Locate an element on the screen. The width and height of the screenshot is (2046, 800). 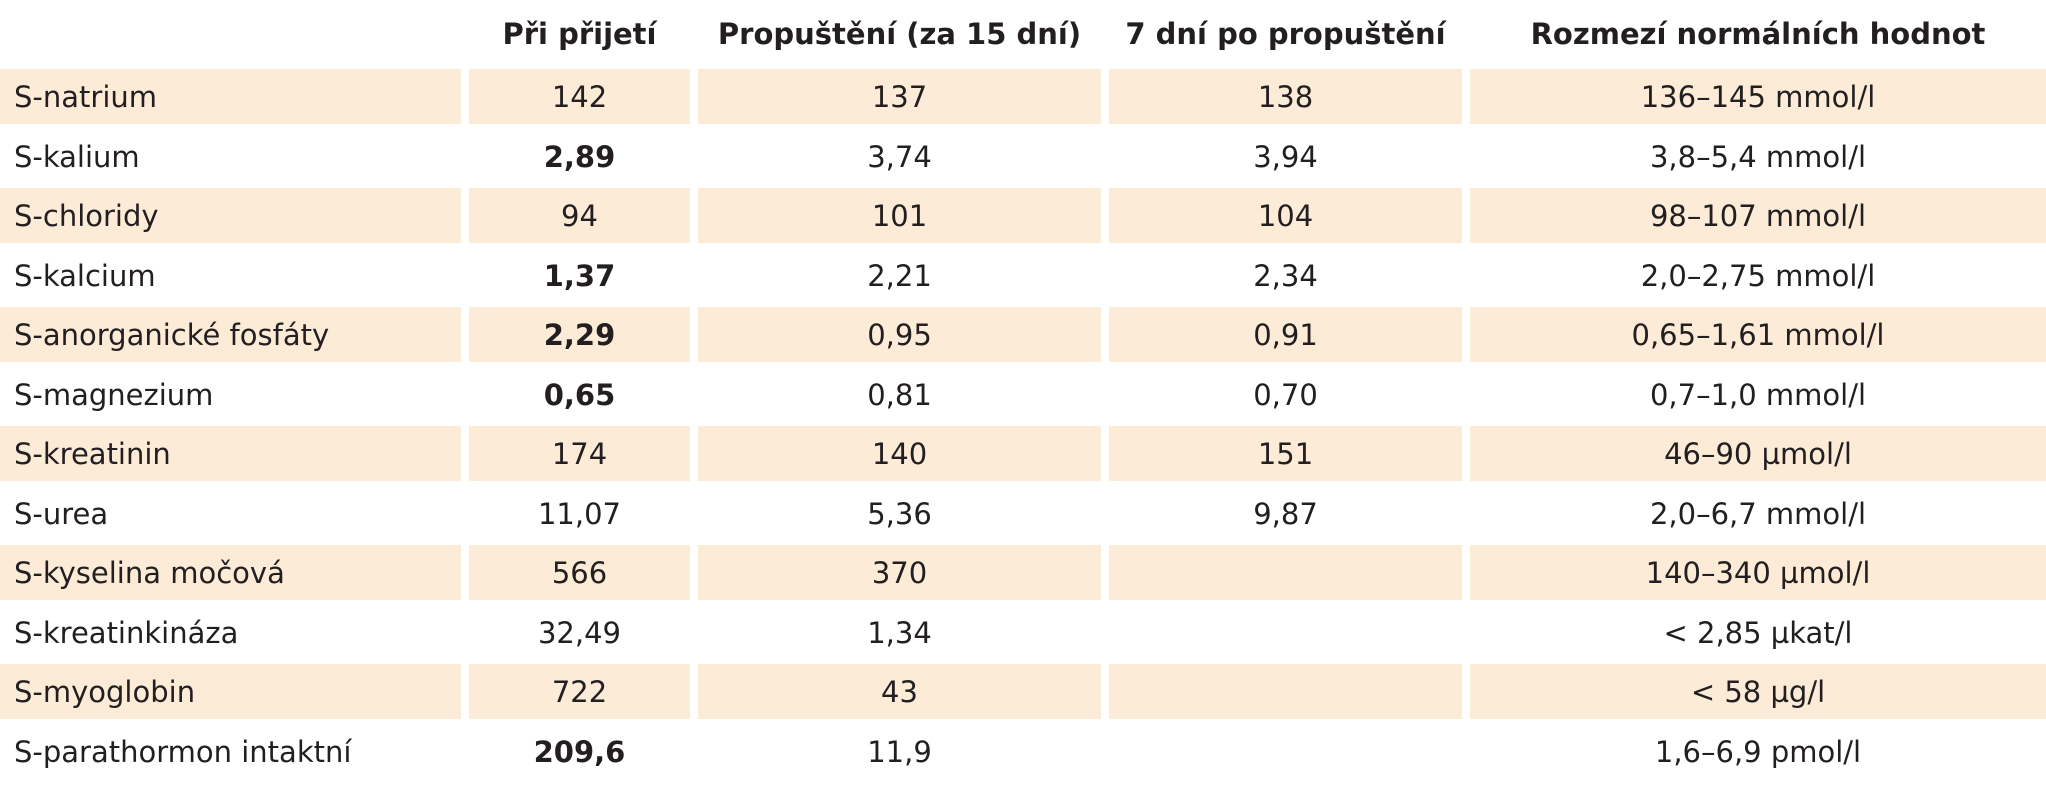
discharge-value-cell: 0,95 is located at coordinates (899, 334).